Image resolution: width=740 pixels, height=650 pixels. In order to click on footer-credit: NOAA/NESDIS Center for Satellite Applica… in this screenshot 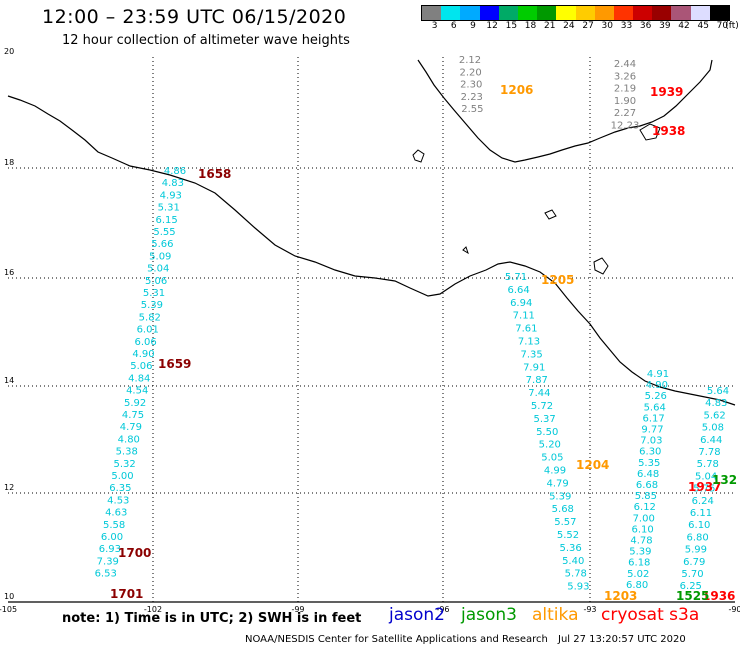, I will do `click(396, 639)`.